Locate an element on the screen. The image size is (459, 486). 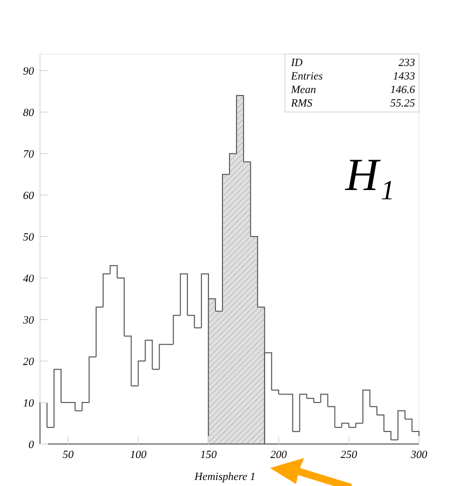
annotation: Entries is located at coordinates (306, 76).